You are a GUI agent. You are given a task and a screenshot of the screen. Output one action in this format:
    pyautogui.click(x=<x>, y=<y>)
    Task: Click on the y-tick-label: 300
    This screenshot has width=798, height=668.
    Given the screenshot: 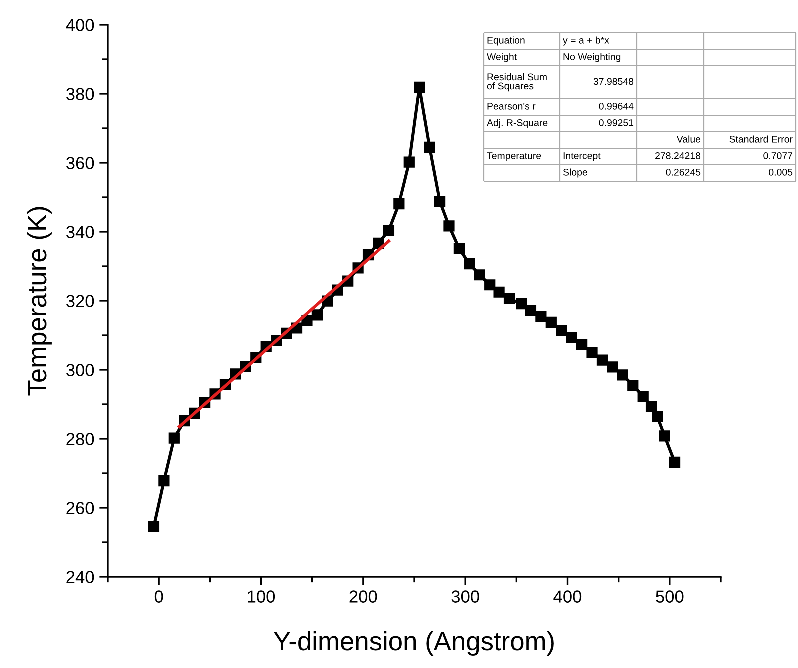 What is the action you would take?
    pyautogui.click(x=80, y=370)
    